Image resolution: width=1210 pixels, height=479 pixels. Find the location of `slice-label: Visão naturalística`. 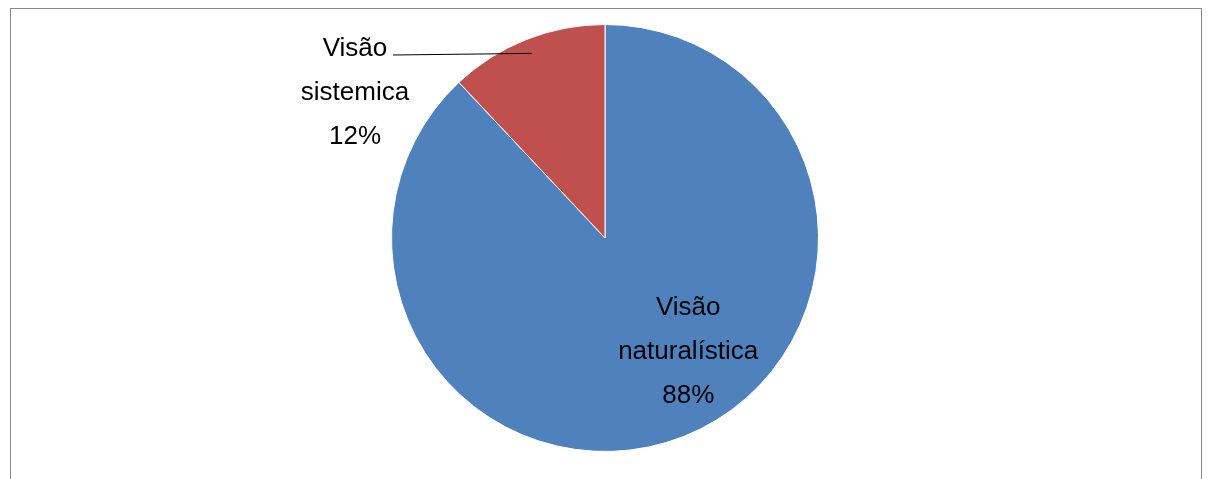

slice-label: Visão naturalística is located at coordinates (688, 328).